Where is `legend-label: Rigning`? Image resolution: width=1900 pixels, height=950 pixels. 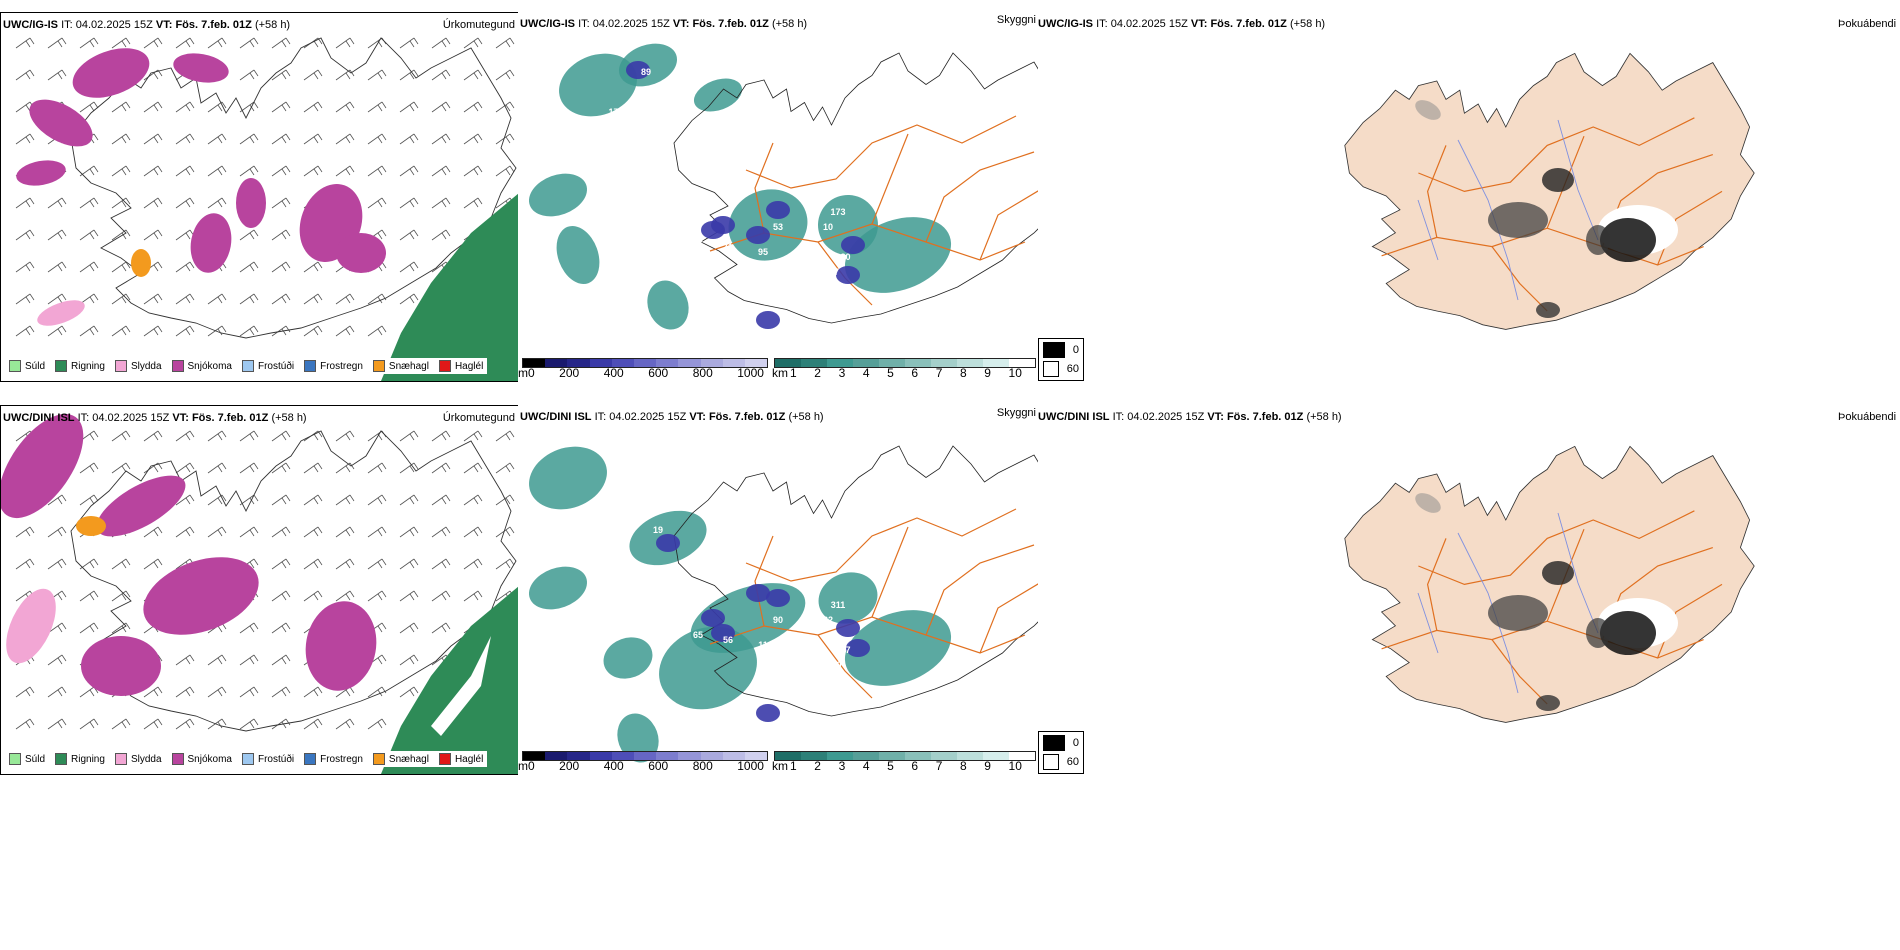
legend-label: Rigning is located at coordinates (88, 366).